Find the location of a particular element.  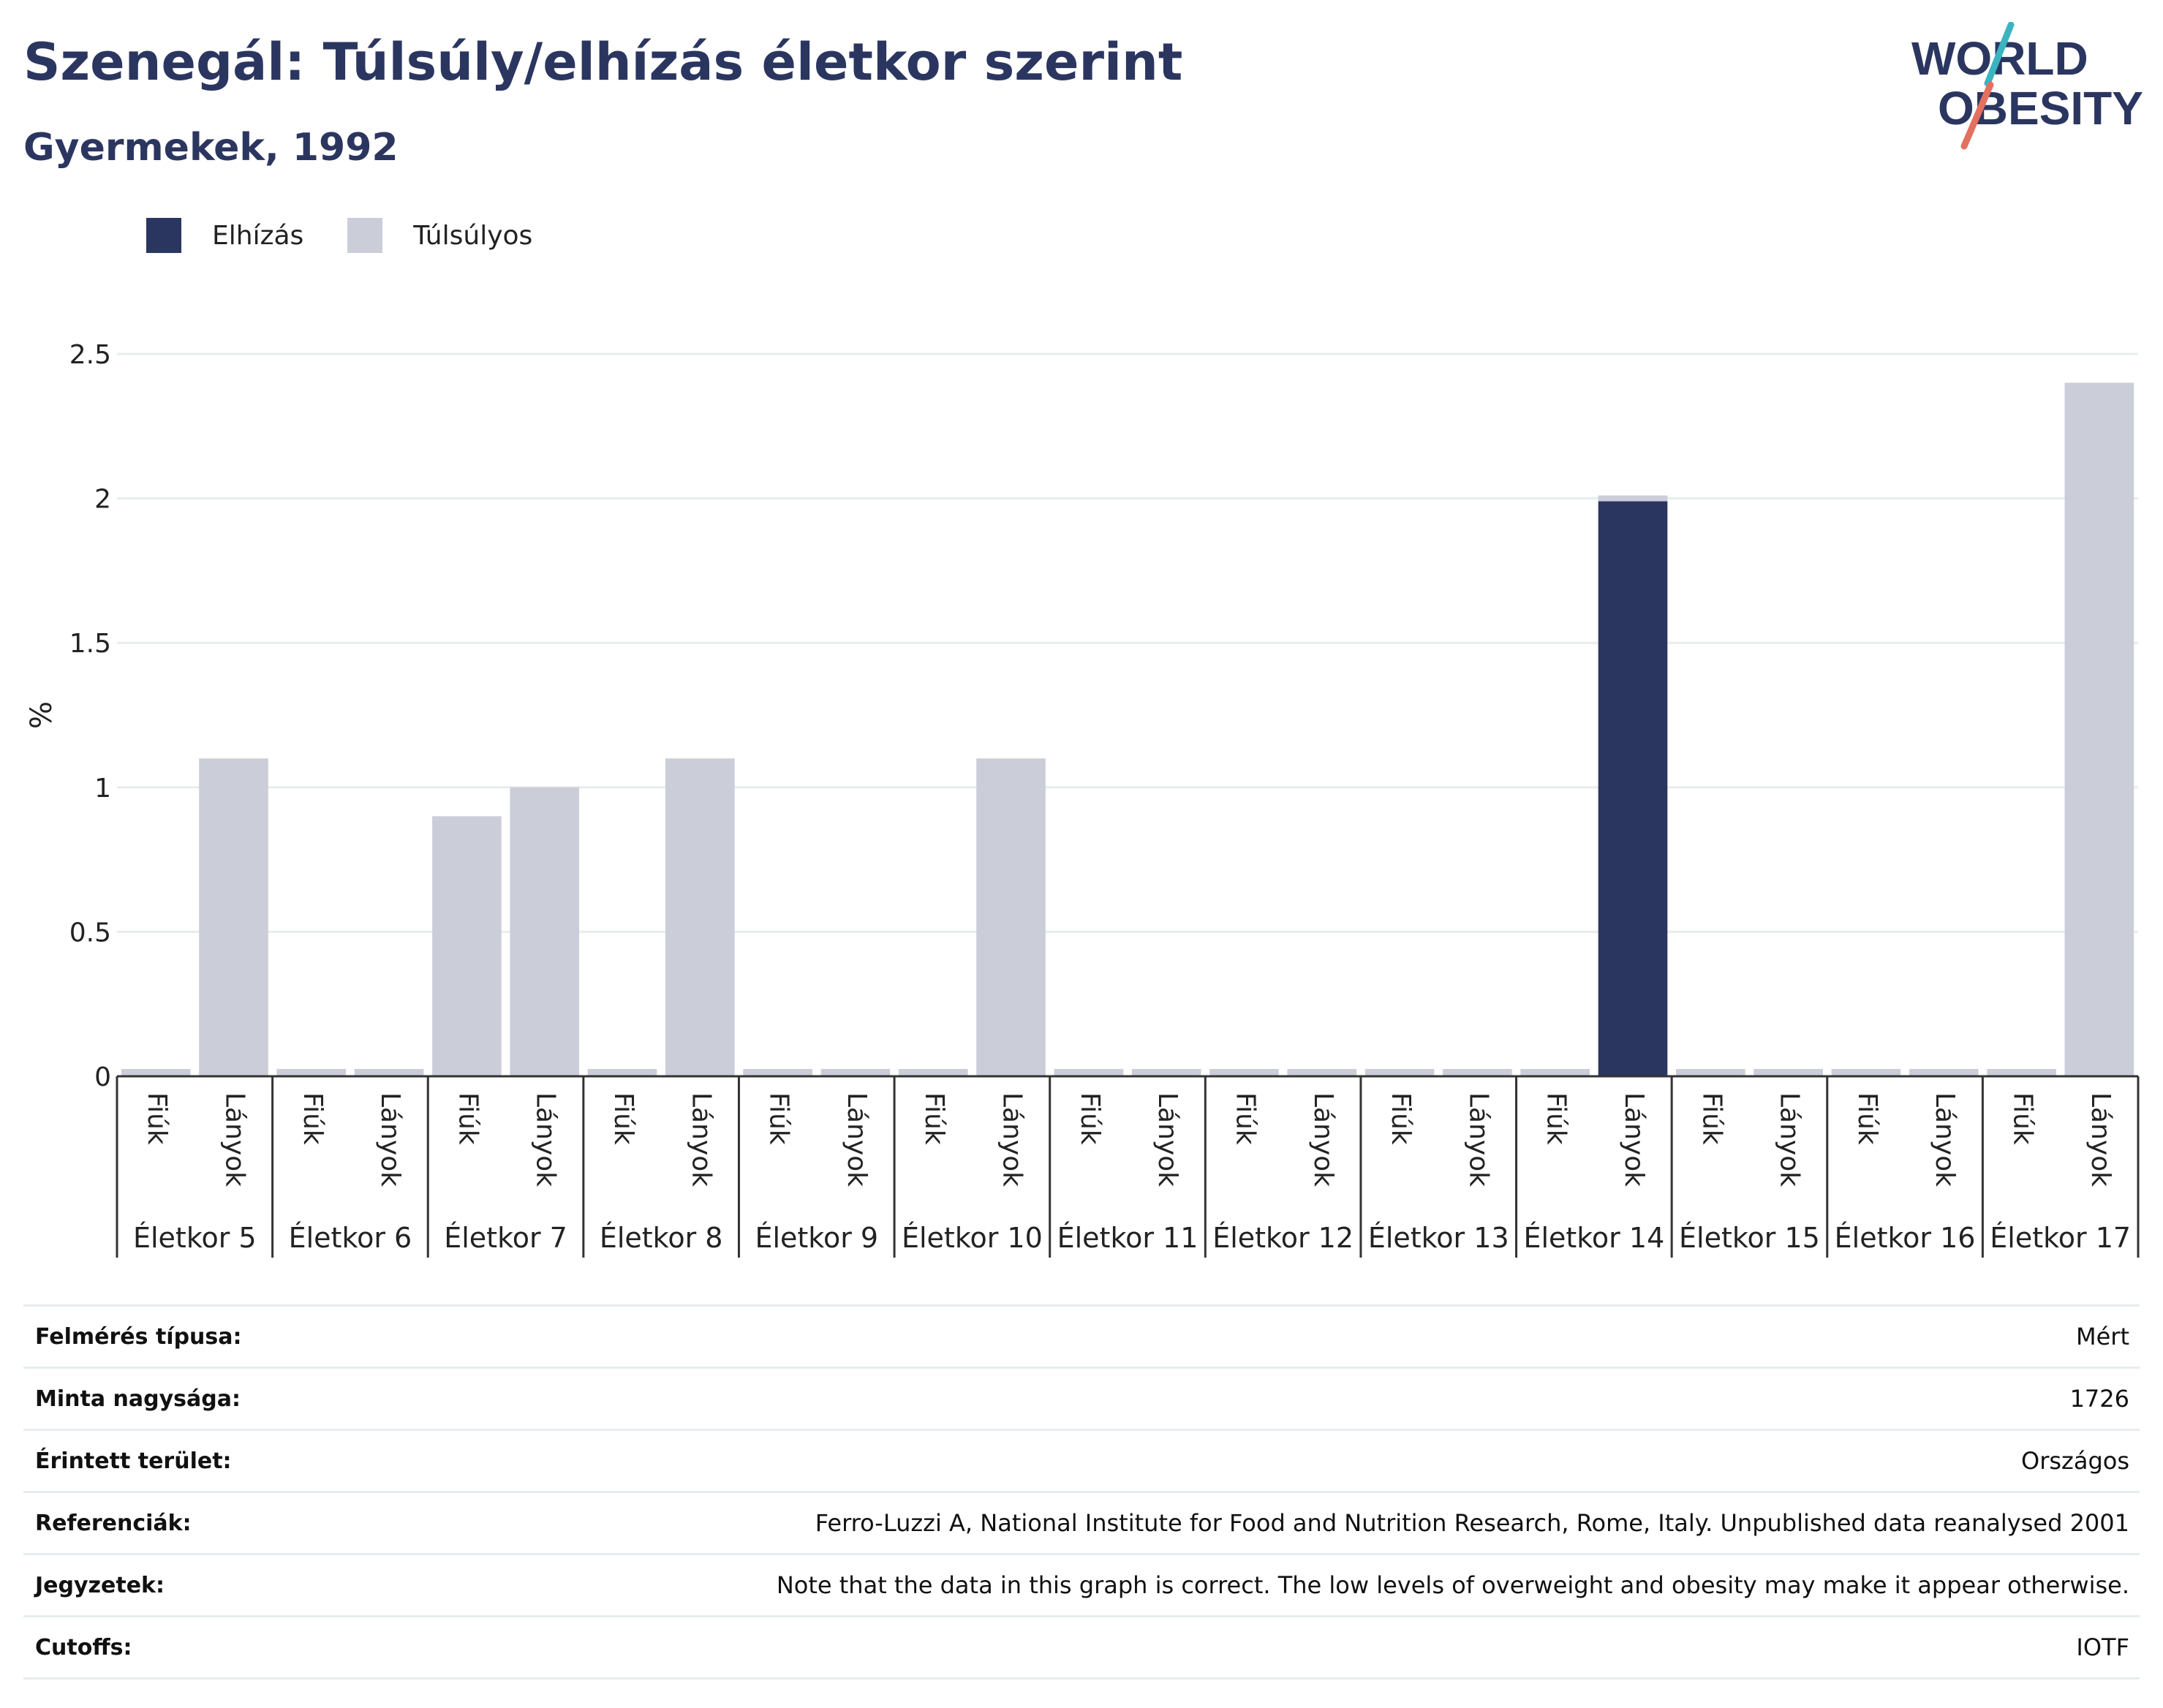

meta-key: Jegyzetek: is located at coordinates (100, 1585).